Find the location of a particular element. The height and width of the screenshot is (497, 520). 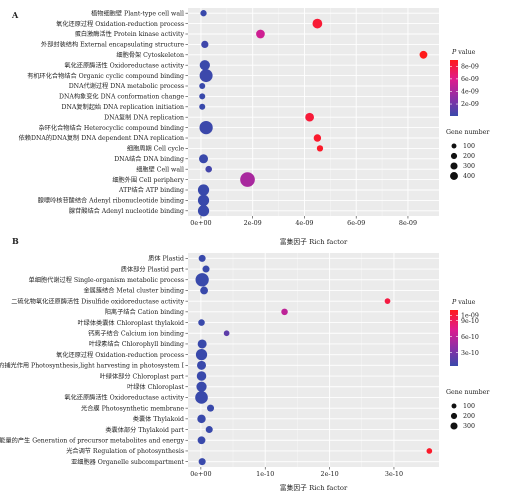

y-category-label: 细胞骨架 Cytoskeleton is located at coordinates (150, 55).